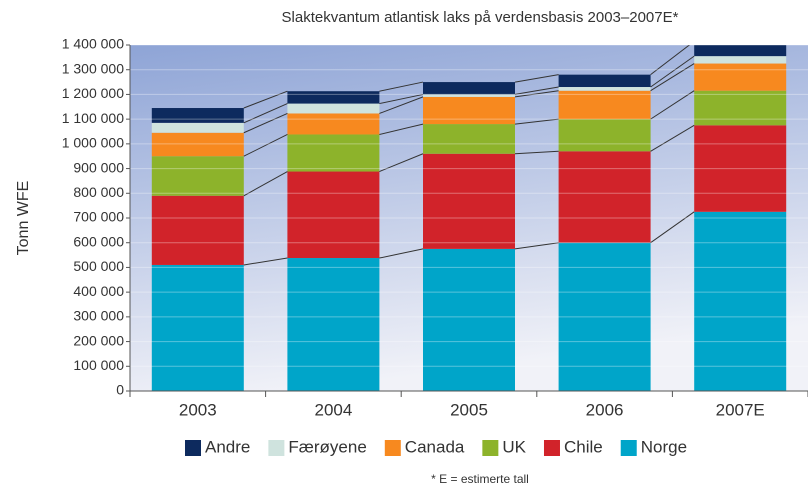 This screenshot has width=808, height=490. Describe the element at coordinates (98, 266) in the screenshot. I see `y-tick-label: 500 000` at that location.